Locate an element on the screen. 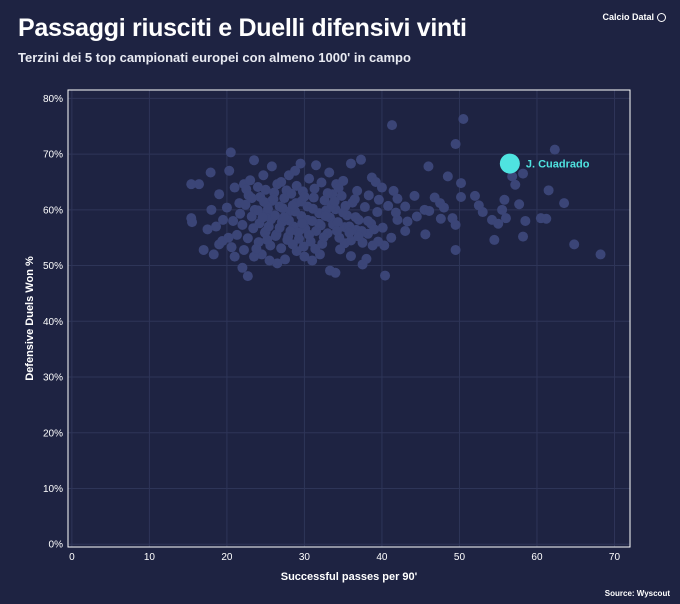 The width and height of the screenshot is (680, 604). x-tick-label: 70 is located at coordinates (615, 557).